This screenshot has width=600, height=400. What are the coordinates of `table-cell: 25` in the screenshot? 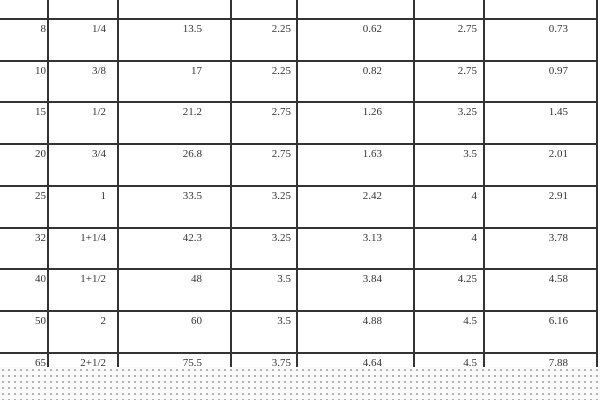 It's located at (40, 196).